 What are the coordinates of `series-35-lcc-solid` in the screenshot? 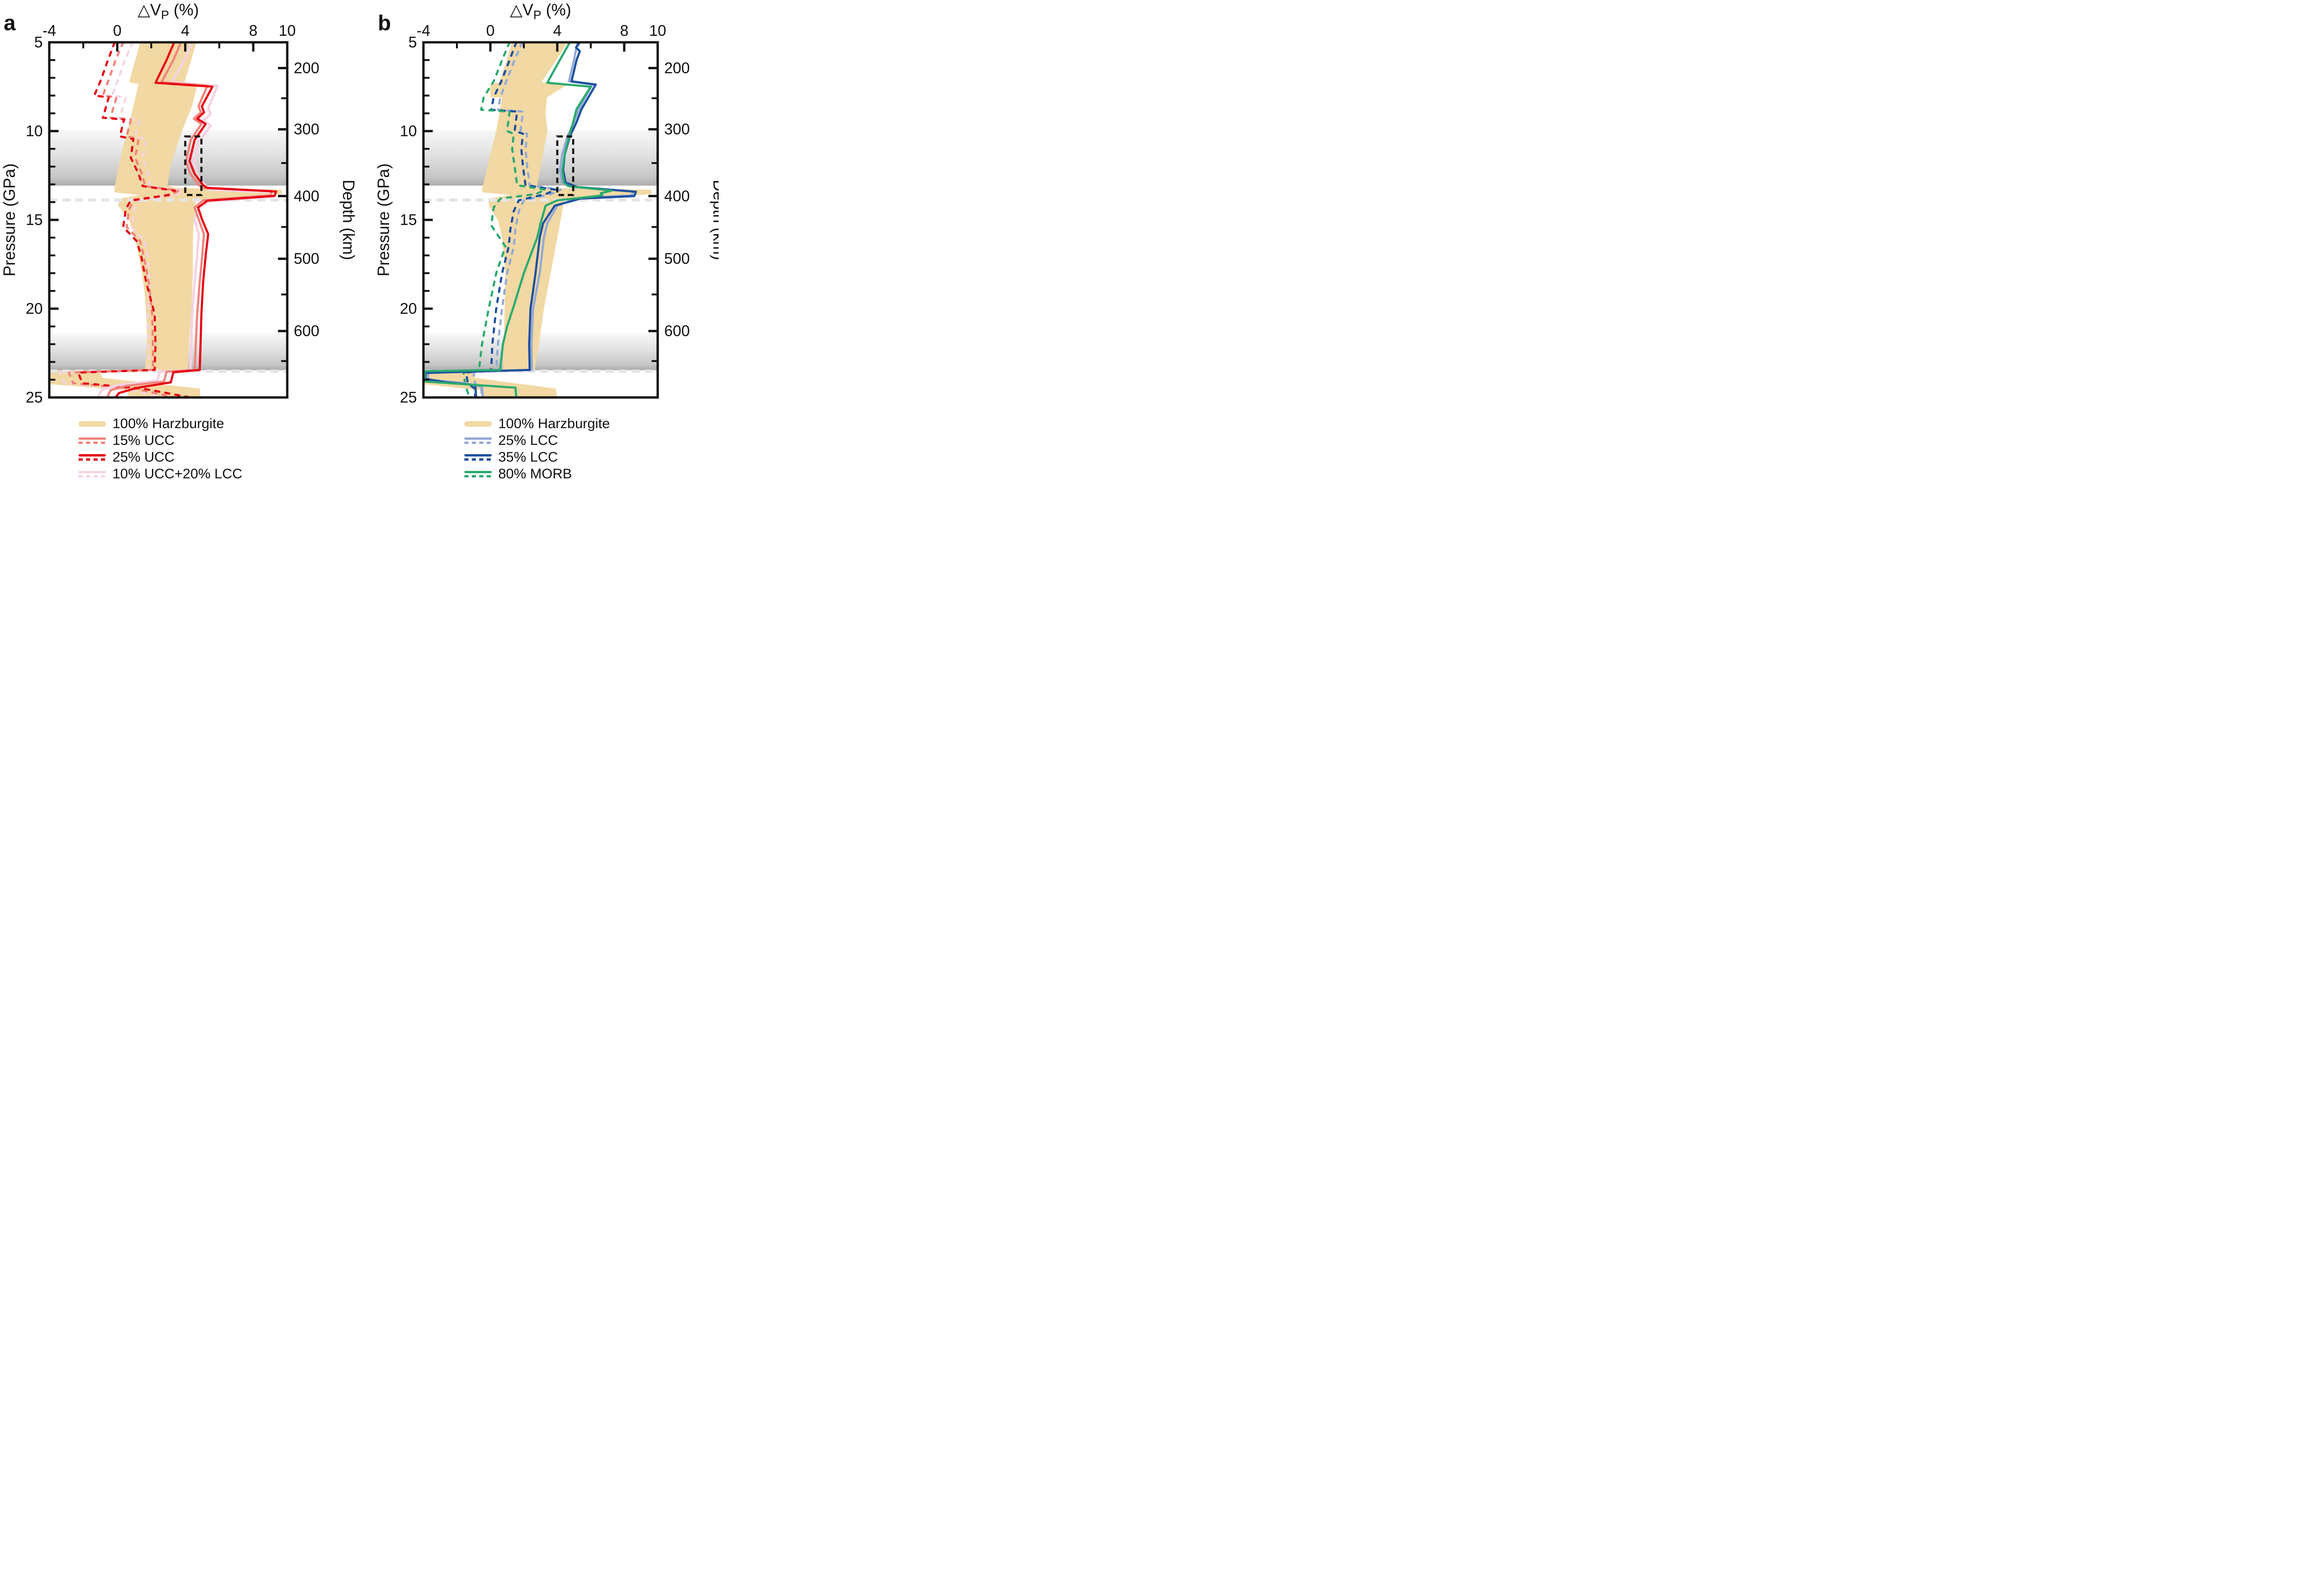 It's located at (530, 219).